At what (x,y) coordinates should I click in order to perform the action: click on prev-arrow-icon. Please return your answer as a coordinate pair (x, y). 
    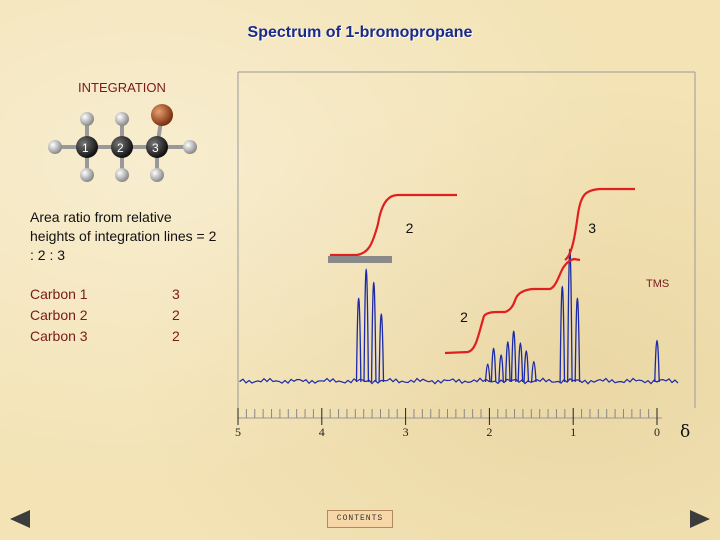
    Looking at the image, I should click on (20, 519).